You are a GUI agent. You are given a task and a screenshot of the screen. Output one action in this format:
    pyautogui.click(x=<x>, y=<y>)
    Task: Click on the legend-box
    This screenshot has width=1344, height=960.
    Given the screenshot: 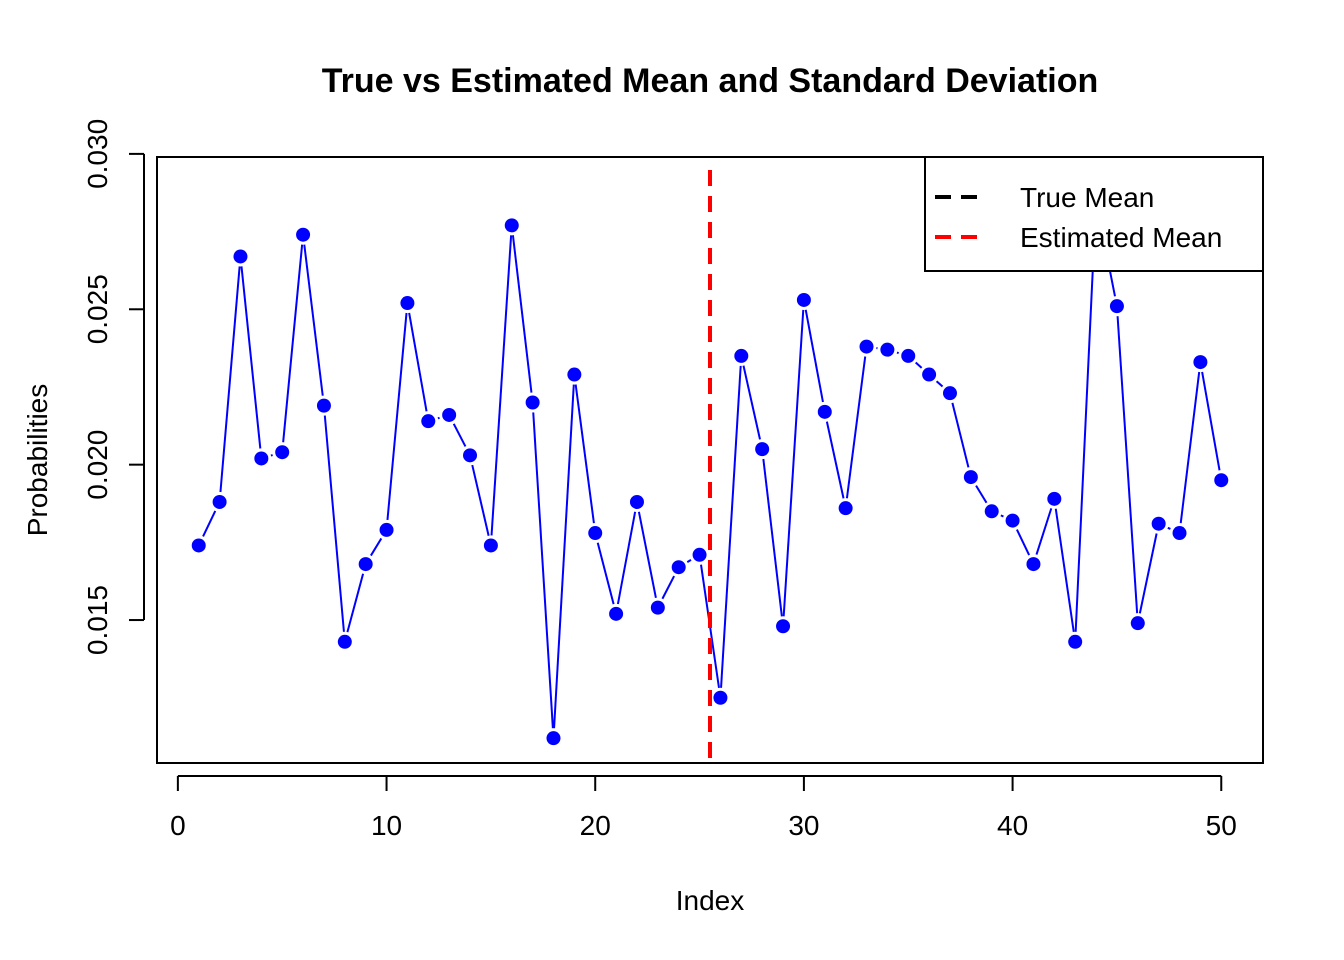 What is the action you would take?
    pyautogui.click(x=1094, y=214)
    